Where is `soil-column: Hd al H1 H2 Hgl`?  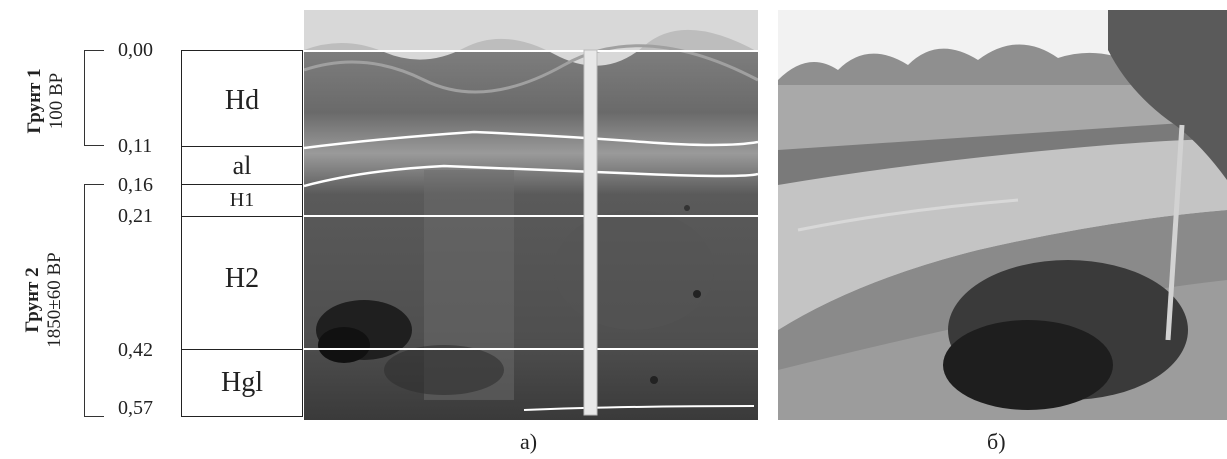
soil-column: Hd al H1 H2 Hgl is located at coordinates (242, 233).